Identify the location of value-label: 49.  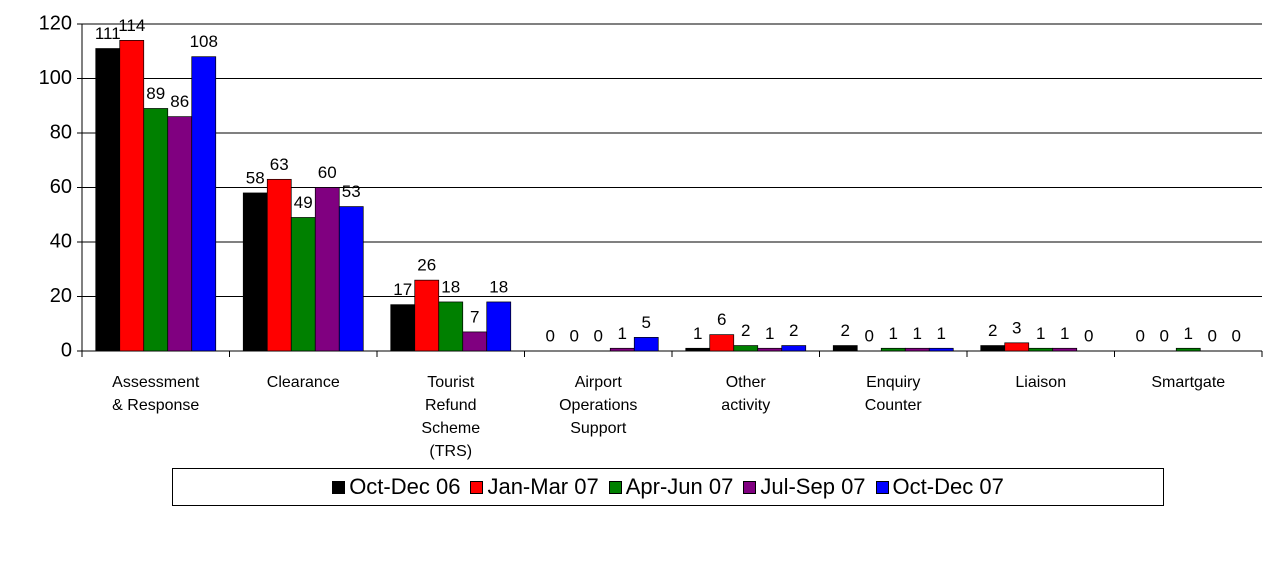
(303, 202).